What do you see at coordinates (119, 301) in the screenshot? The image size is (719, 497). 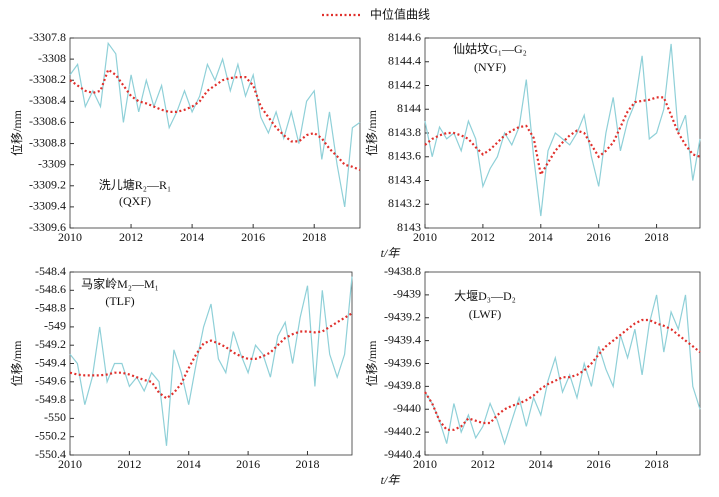 I see `station-code: (TLF)` at bounding box center [119, 301].